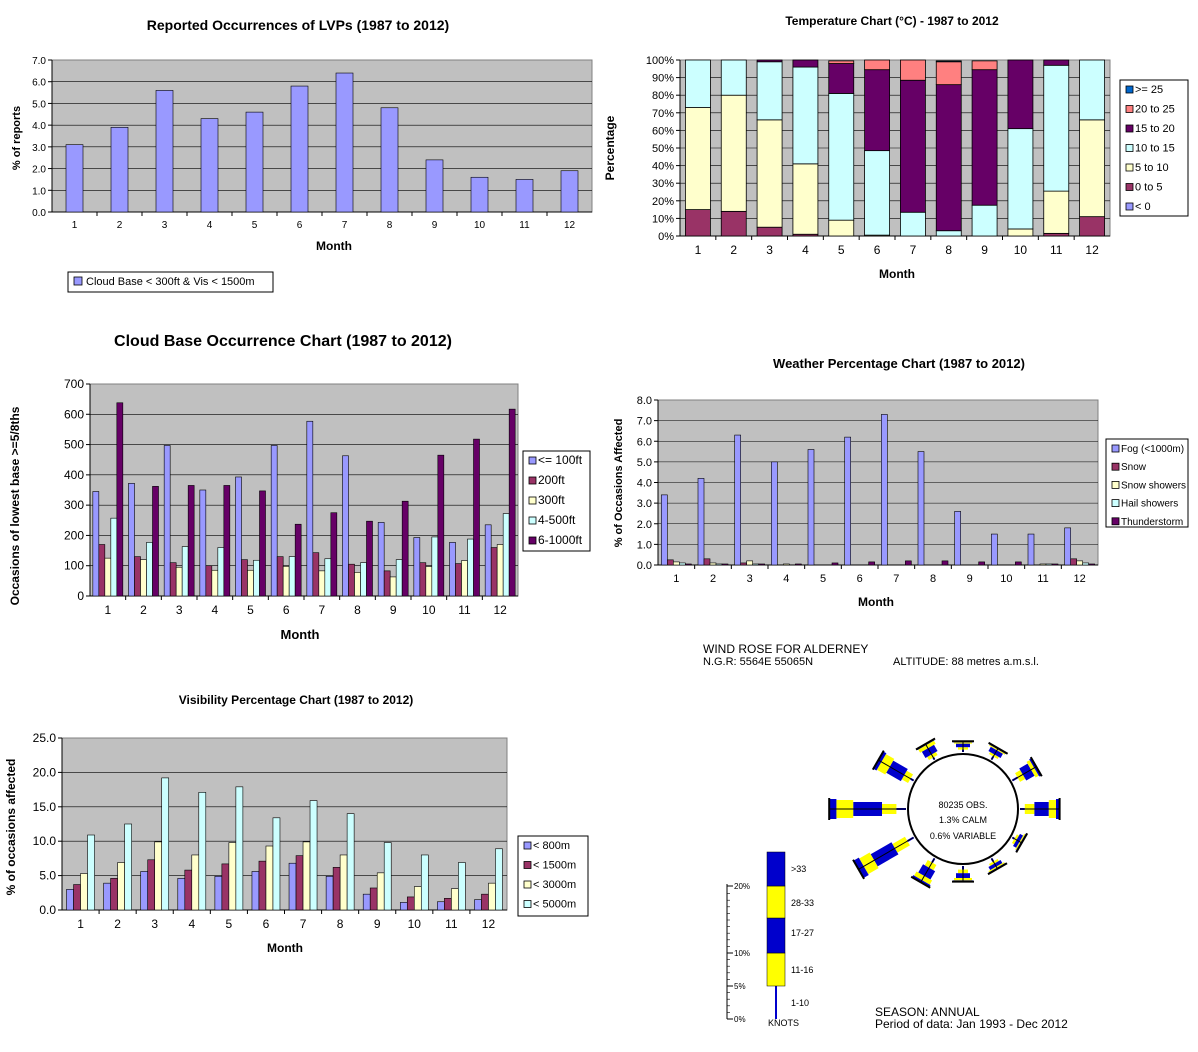 This screenshot has width=1198, height=1052. Describe the element at coordinates (170, 282) in the screenshot. I see `lvp-legend-label: Cloud Base < 300ft & Vis < 1500m` at that location.